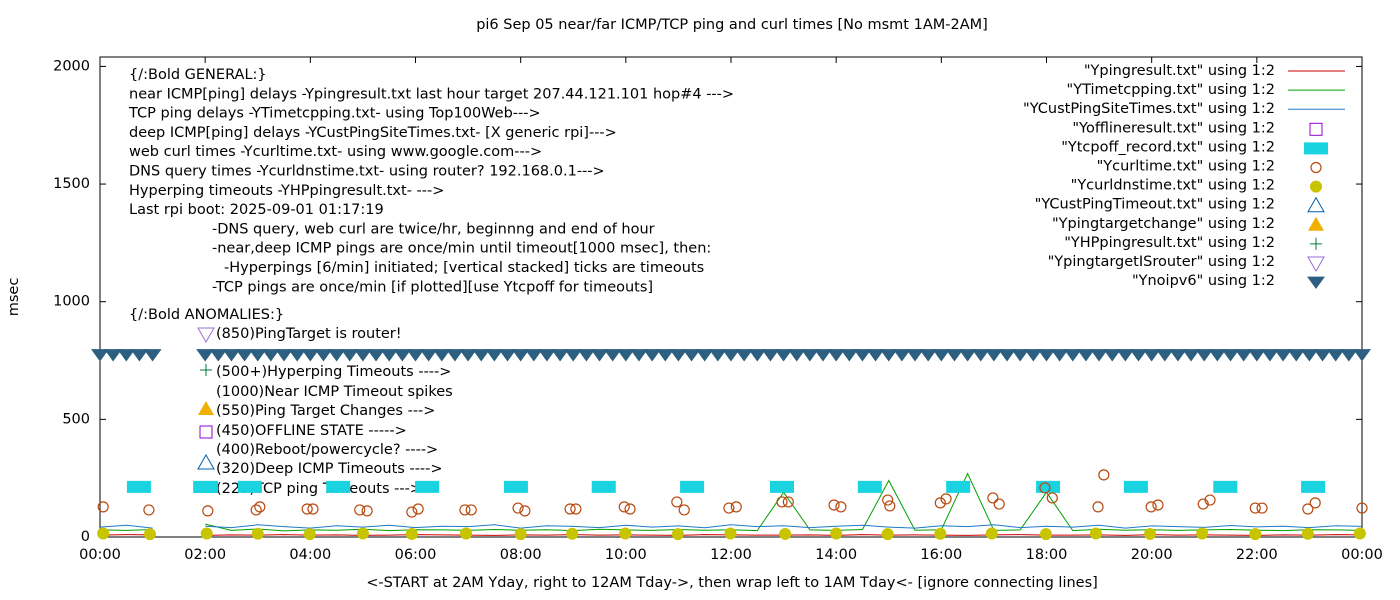 This screenshot has width=1400, height=600. What do you see at coordinates (256, 210) in the screenshot?
I see `annotation: Last rpi boot: 2025-09-01 01:17:19` at bounding box center [256, 210].